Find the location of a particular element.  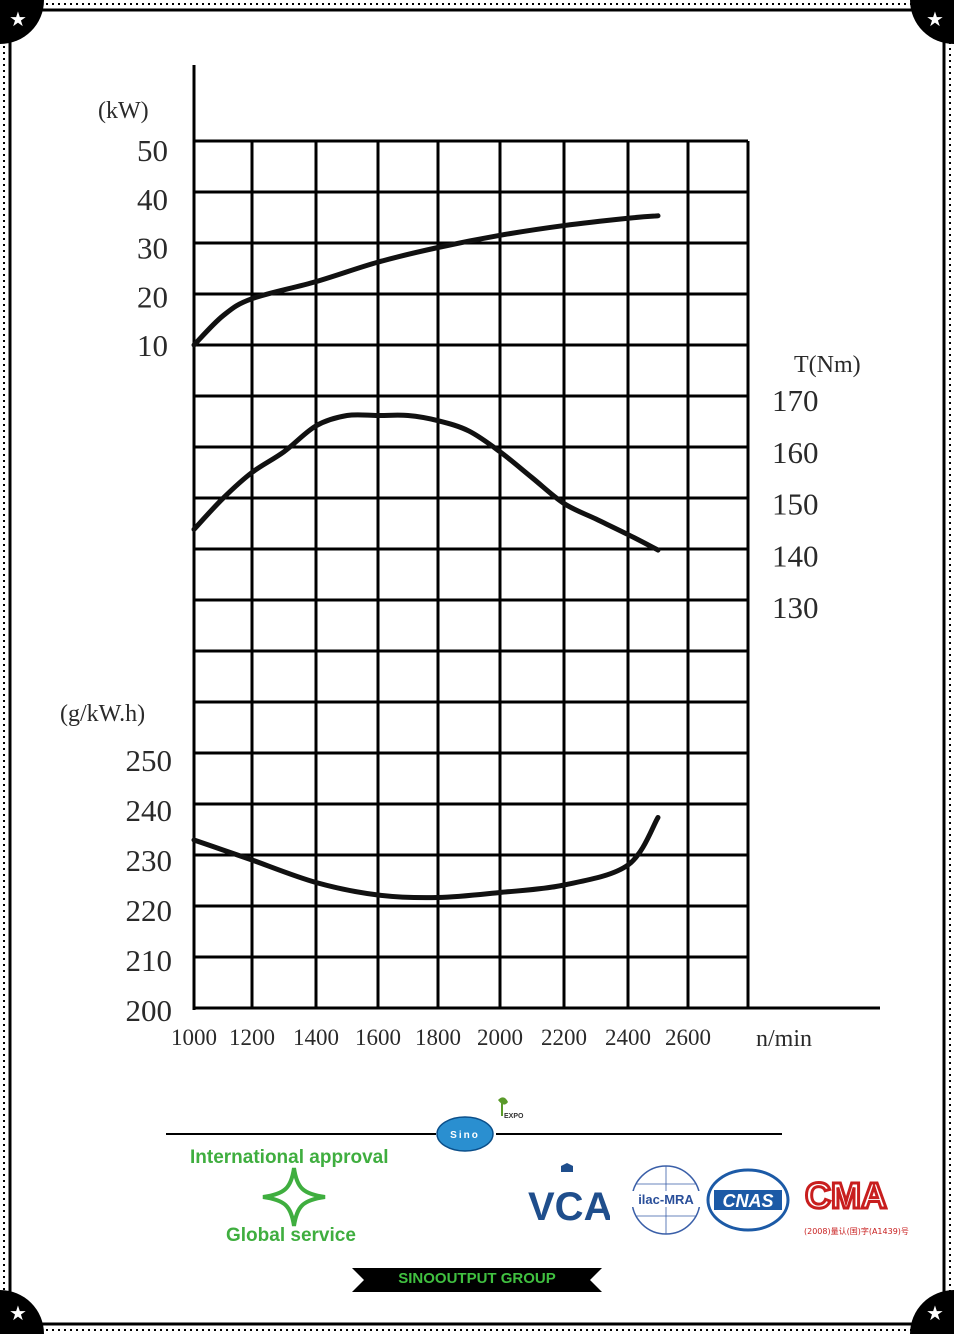

x-tick-label: 1600 is located at coordinates (378, 1037).